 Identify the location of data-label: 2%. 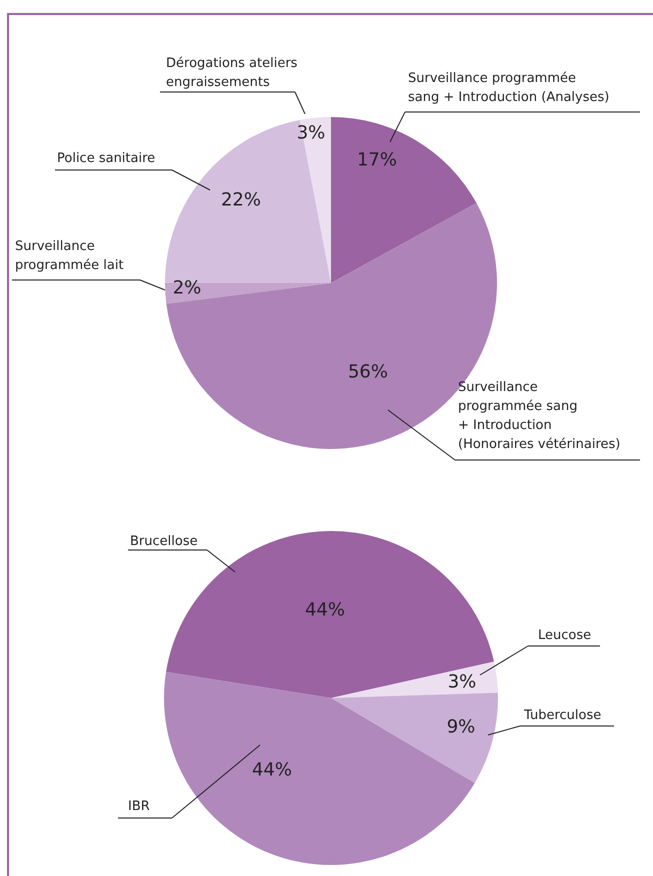
(187, 288).